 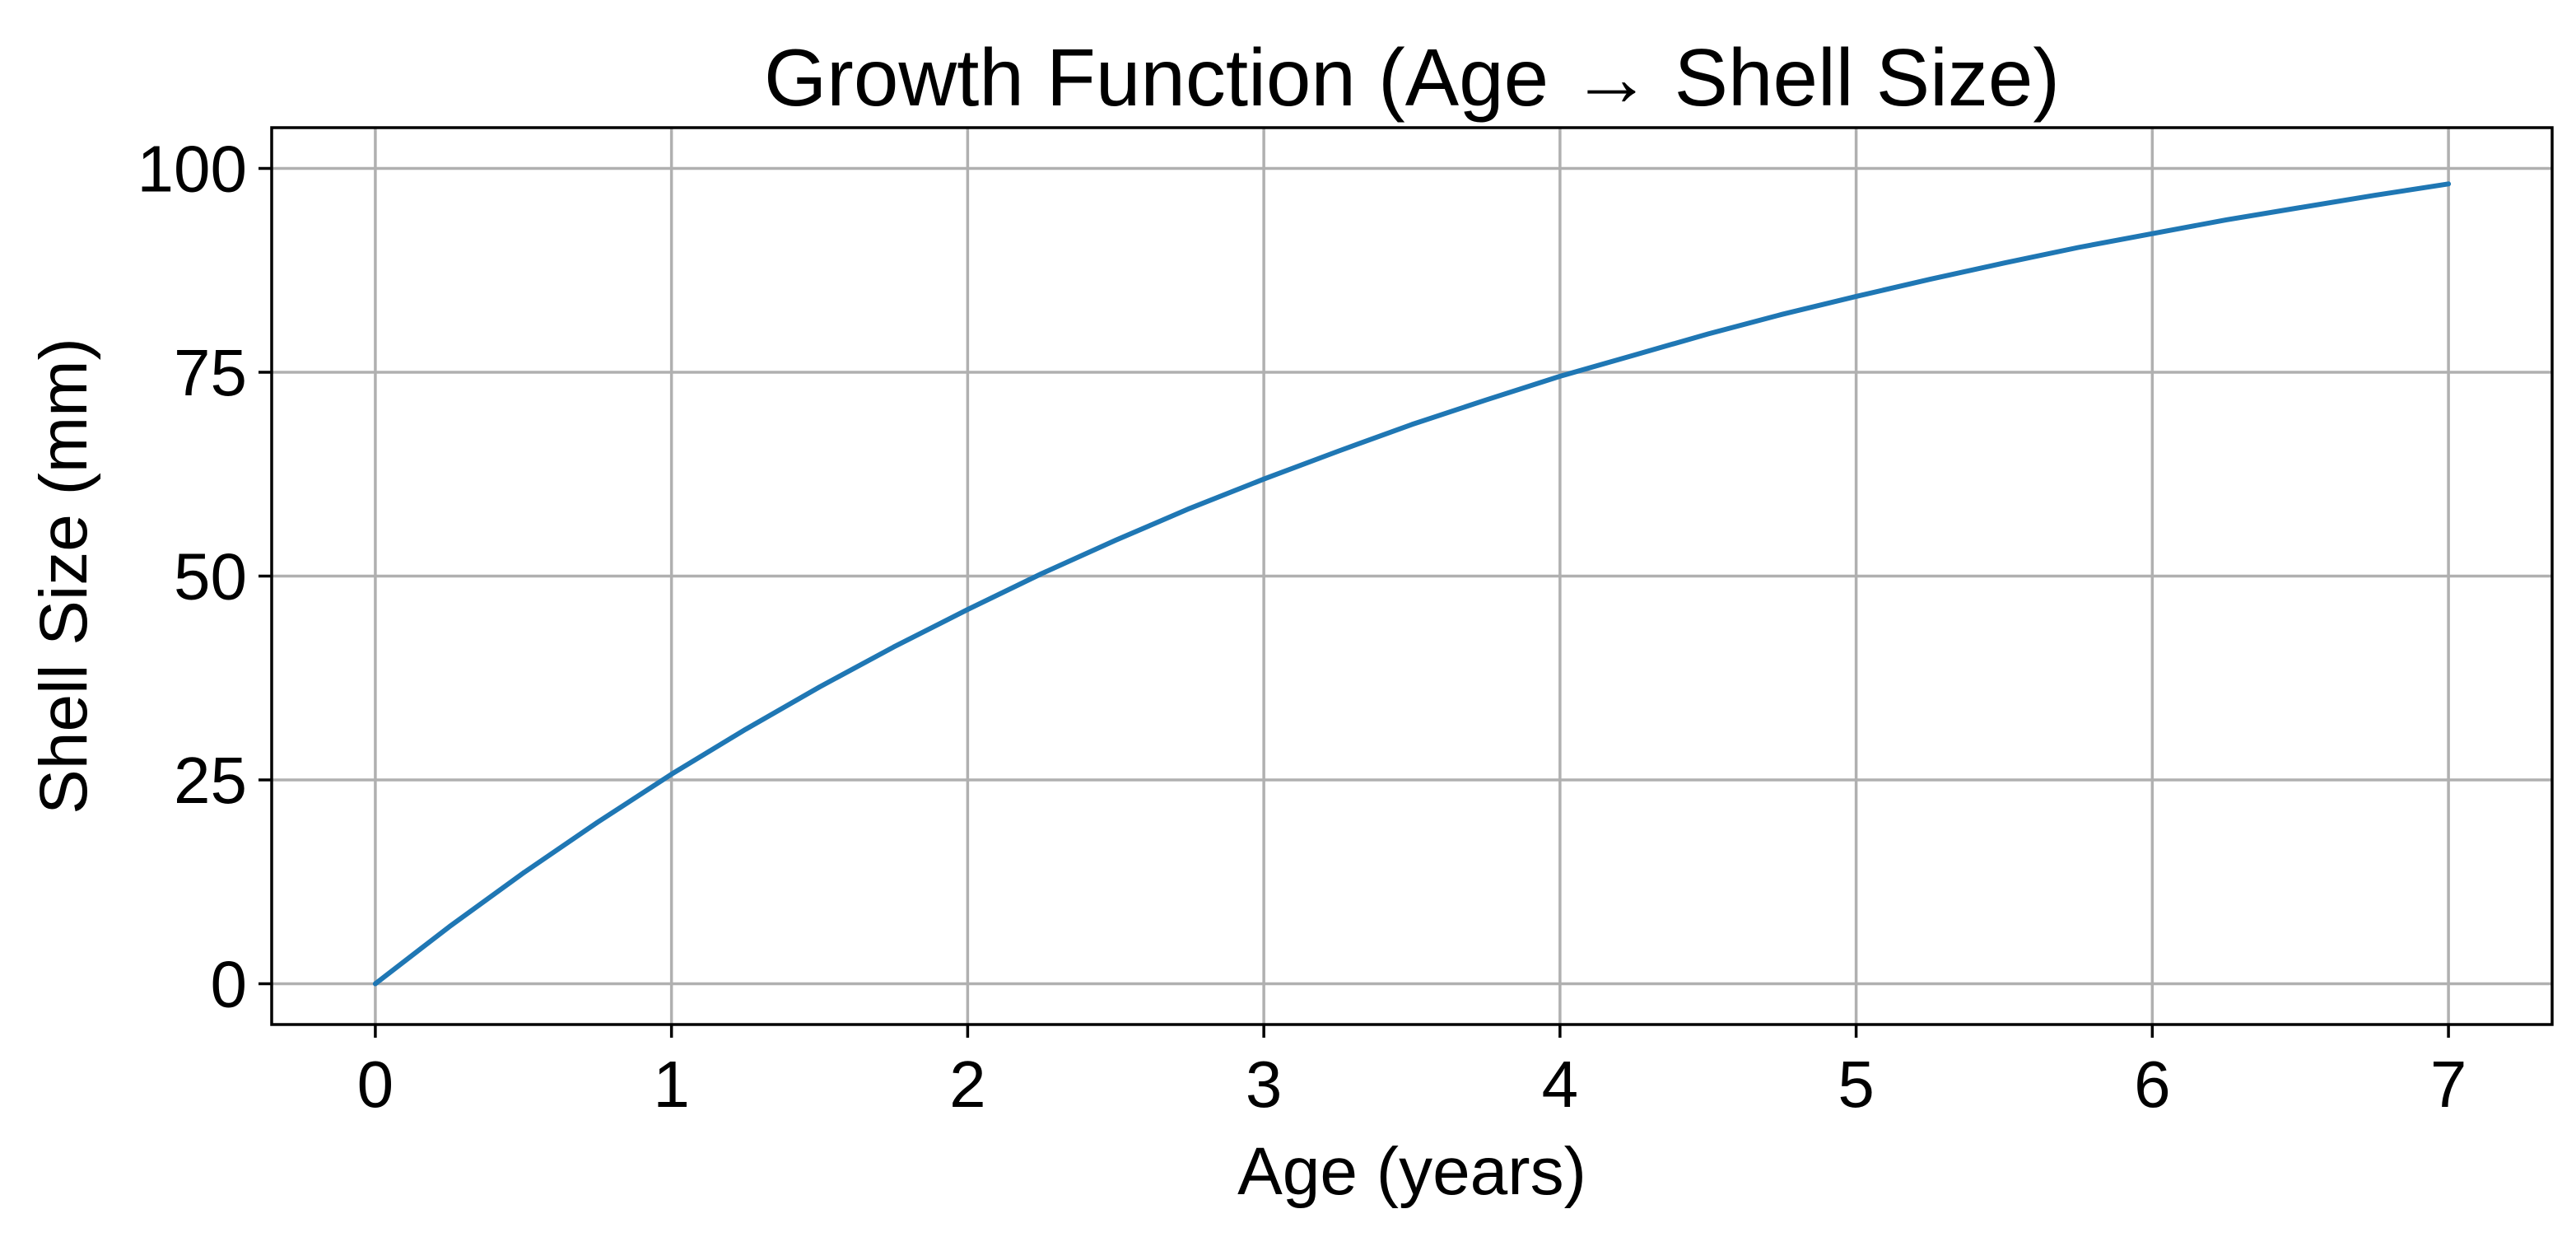 What do you see at coordinates (229, 984) in the screenshot?
I see `y-tick-label: 0` at bounding box center [229, 984].